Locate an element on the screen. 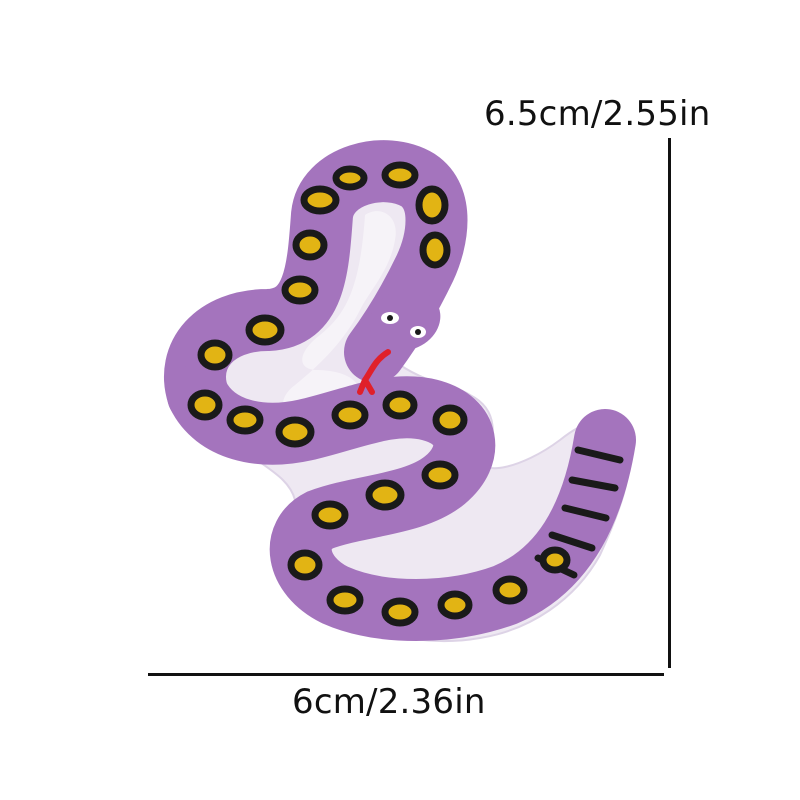  patch-inner-fabric is located at coordinates (339, 315).